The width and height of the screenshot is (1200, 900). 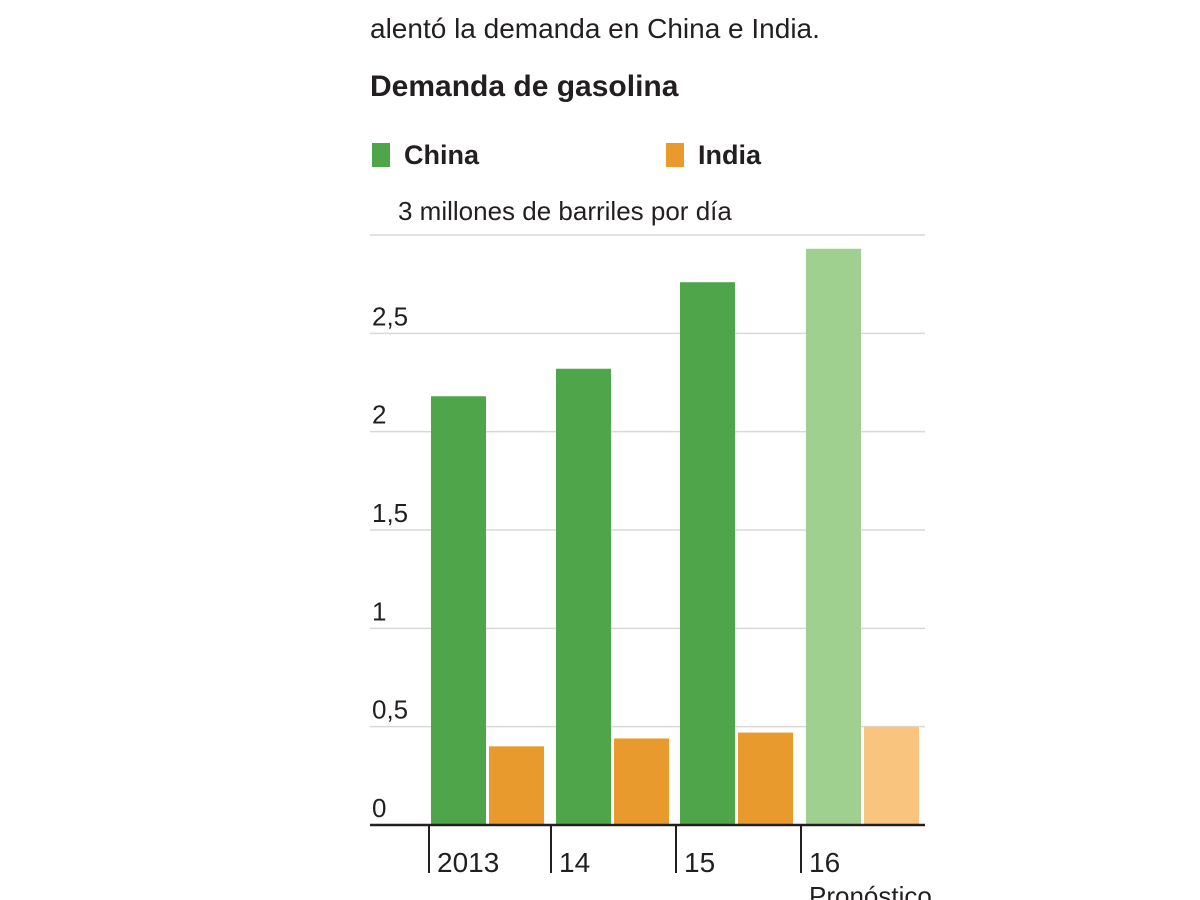 I want to click on y-tick-label: 1,5, so click(x=390, y=513).